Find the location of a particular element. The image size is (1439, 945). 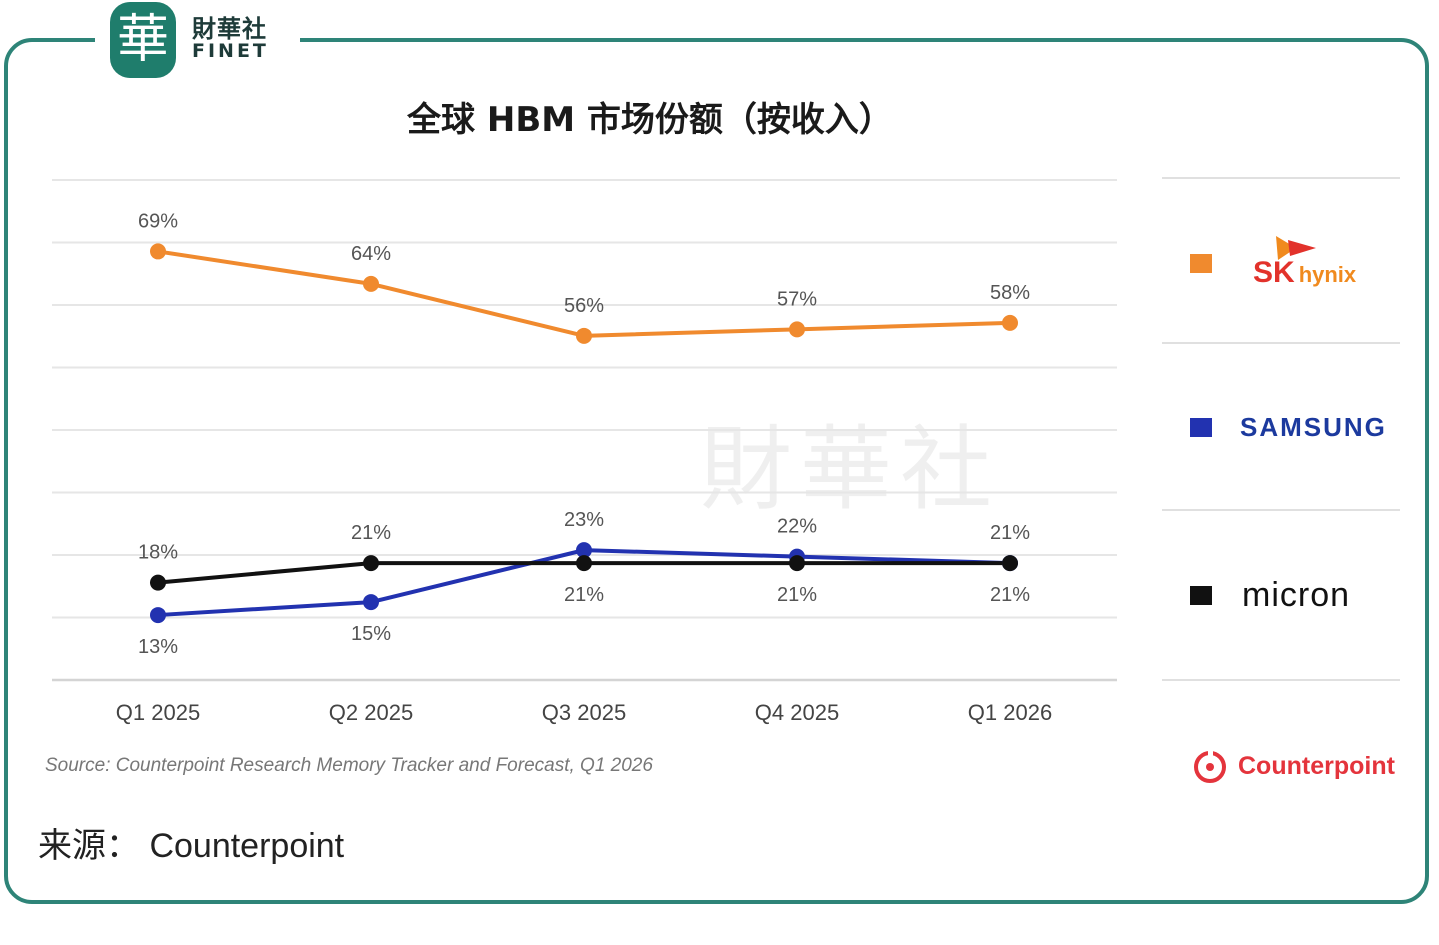

logo-english-text: FINET is located at coordinates (230, 51).